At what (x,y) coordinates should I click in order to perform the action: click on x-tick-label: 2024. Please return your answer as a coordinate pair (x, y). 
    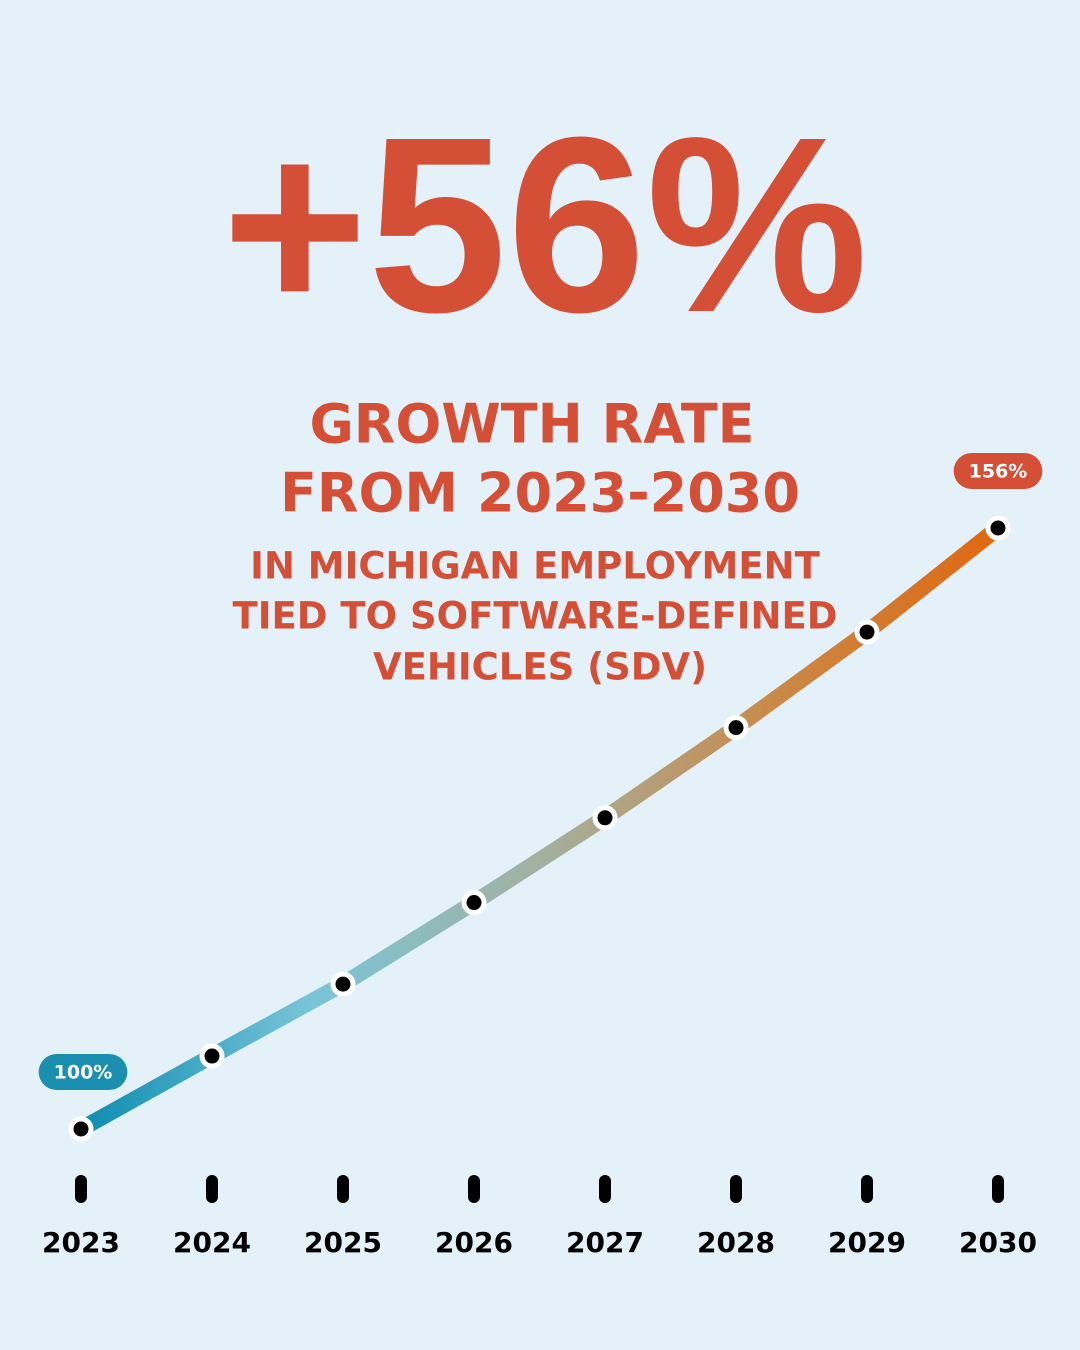
    Looking at the image, I should click on (212, 1242).